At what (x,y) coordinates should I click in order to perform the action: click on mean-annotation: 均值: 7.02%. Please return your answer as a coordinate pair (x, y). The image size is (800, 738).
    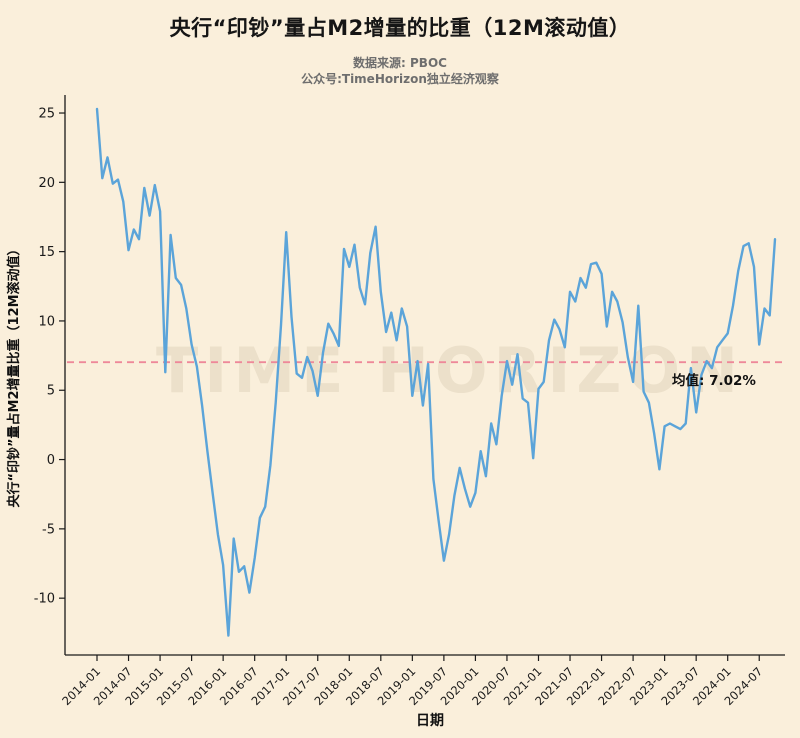
    Looking at the image, I should click on (714, 380).